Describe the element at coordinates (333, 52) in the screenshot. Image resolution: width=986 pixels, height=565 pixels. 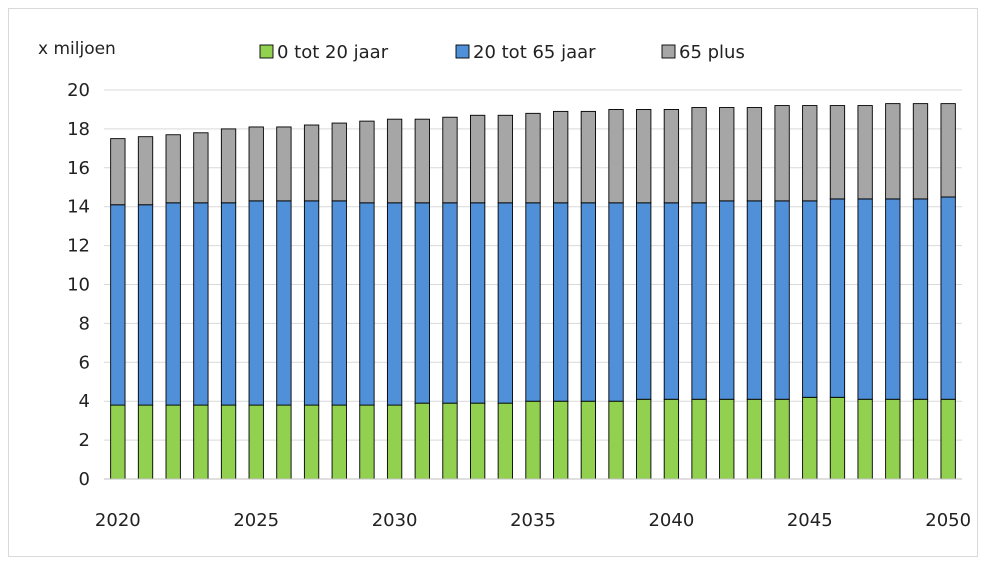
I see `legend-label: 0 tot 20 jaar` at that location.